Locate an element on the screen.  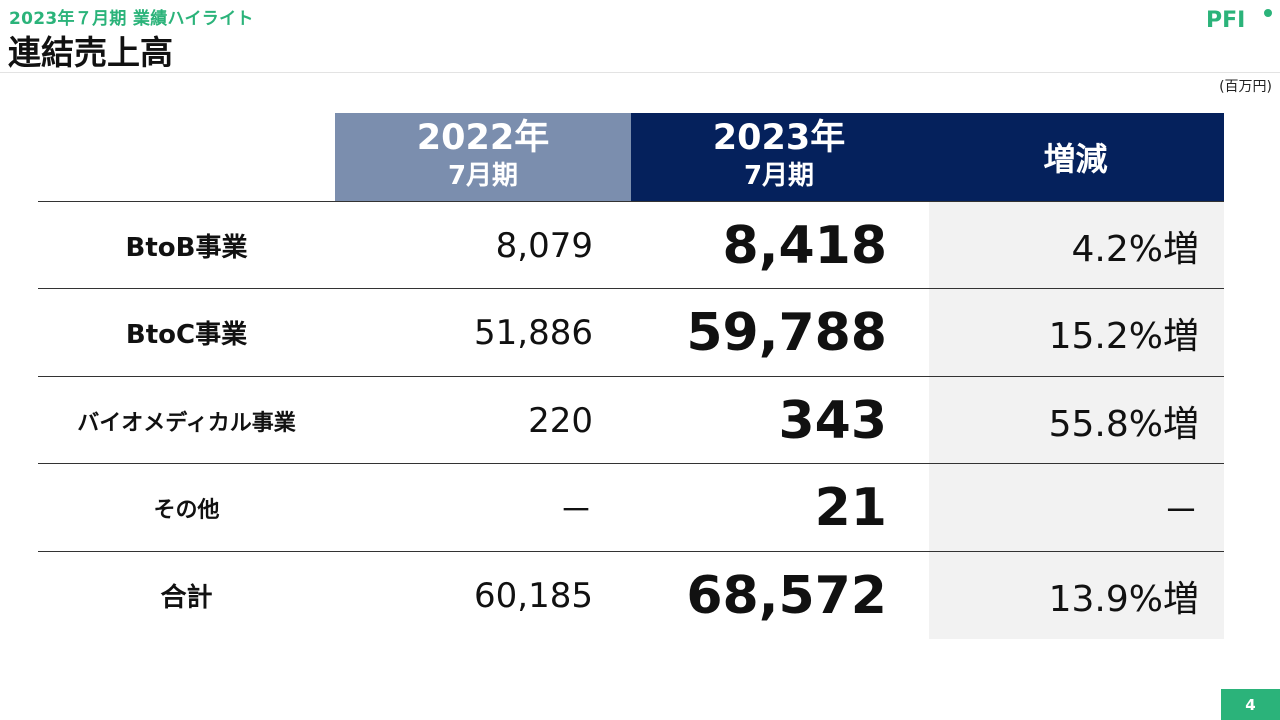
diff-column-background is located at coordinates (1076, 420).